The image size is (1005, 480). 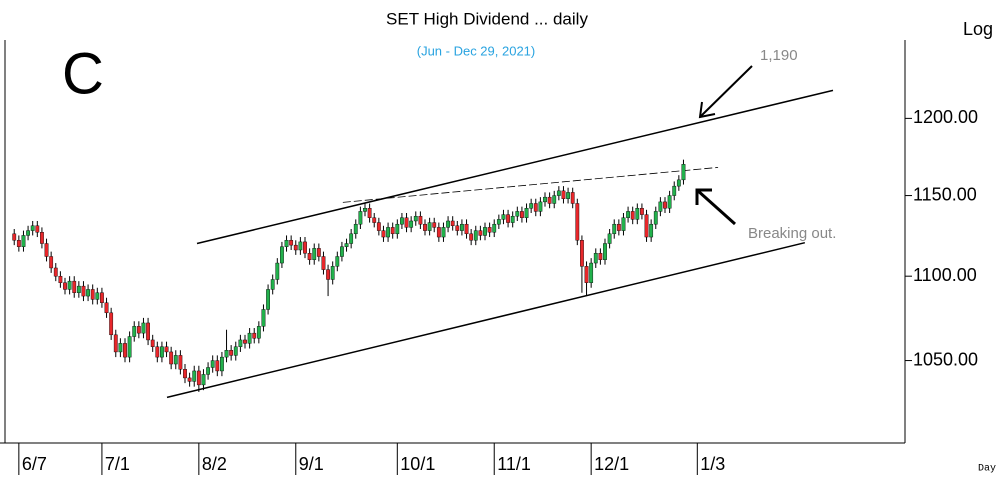 I want to click on x-tick-label: 12/1, so click(x=611, y=464).